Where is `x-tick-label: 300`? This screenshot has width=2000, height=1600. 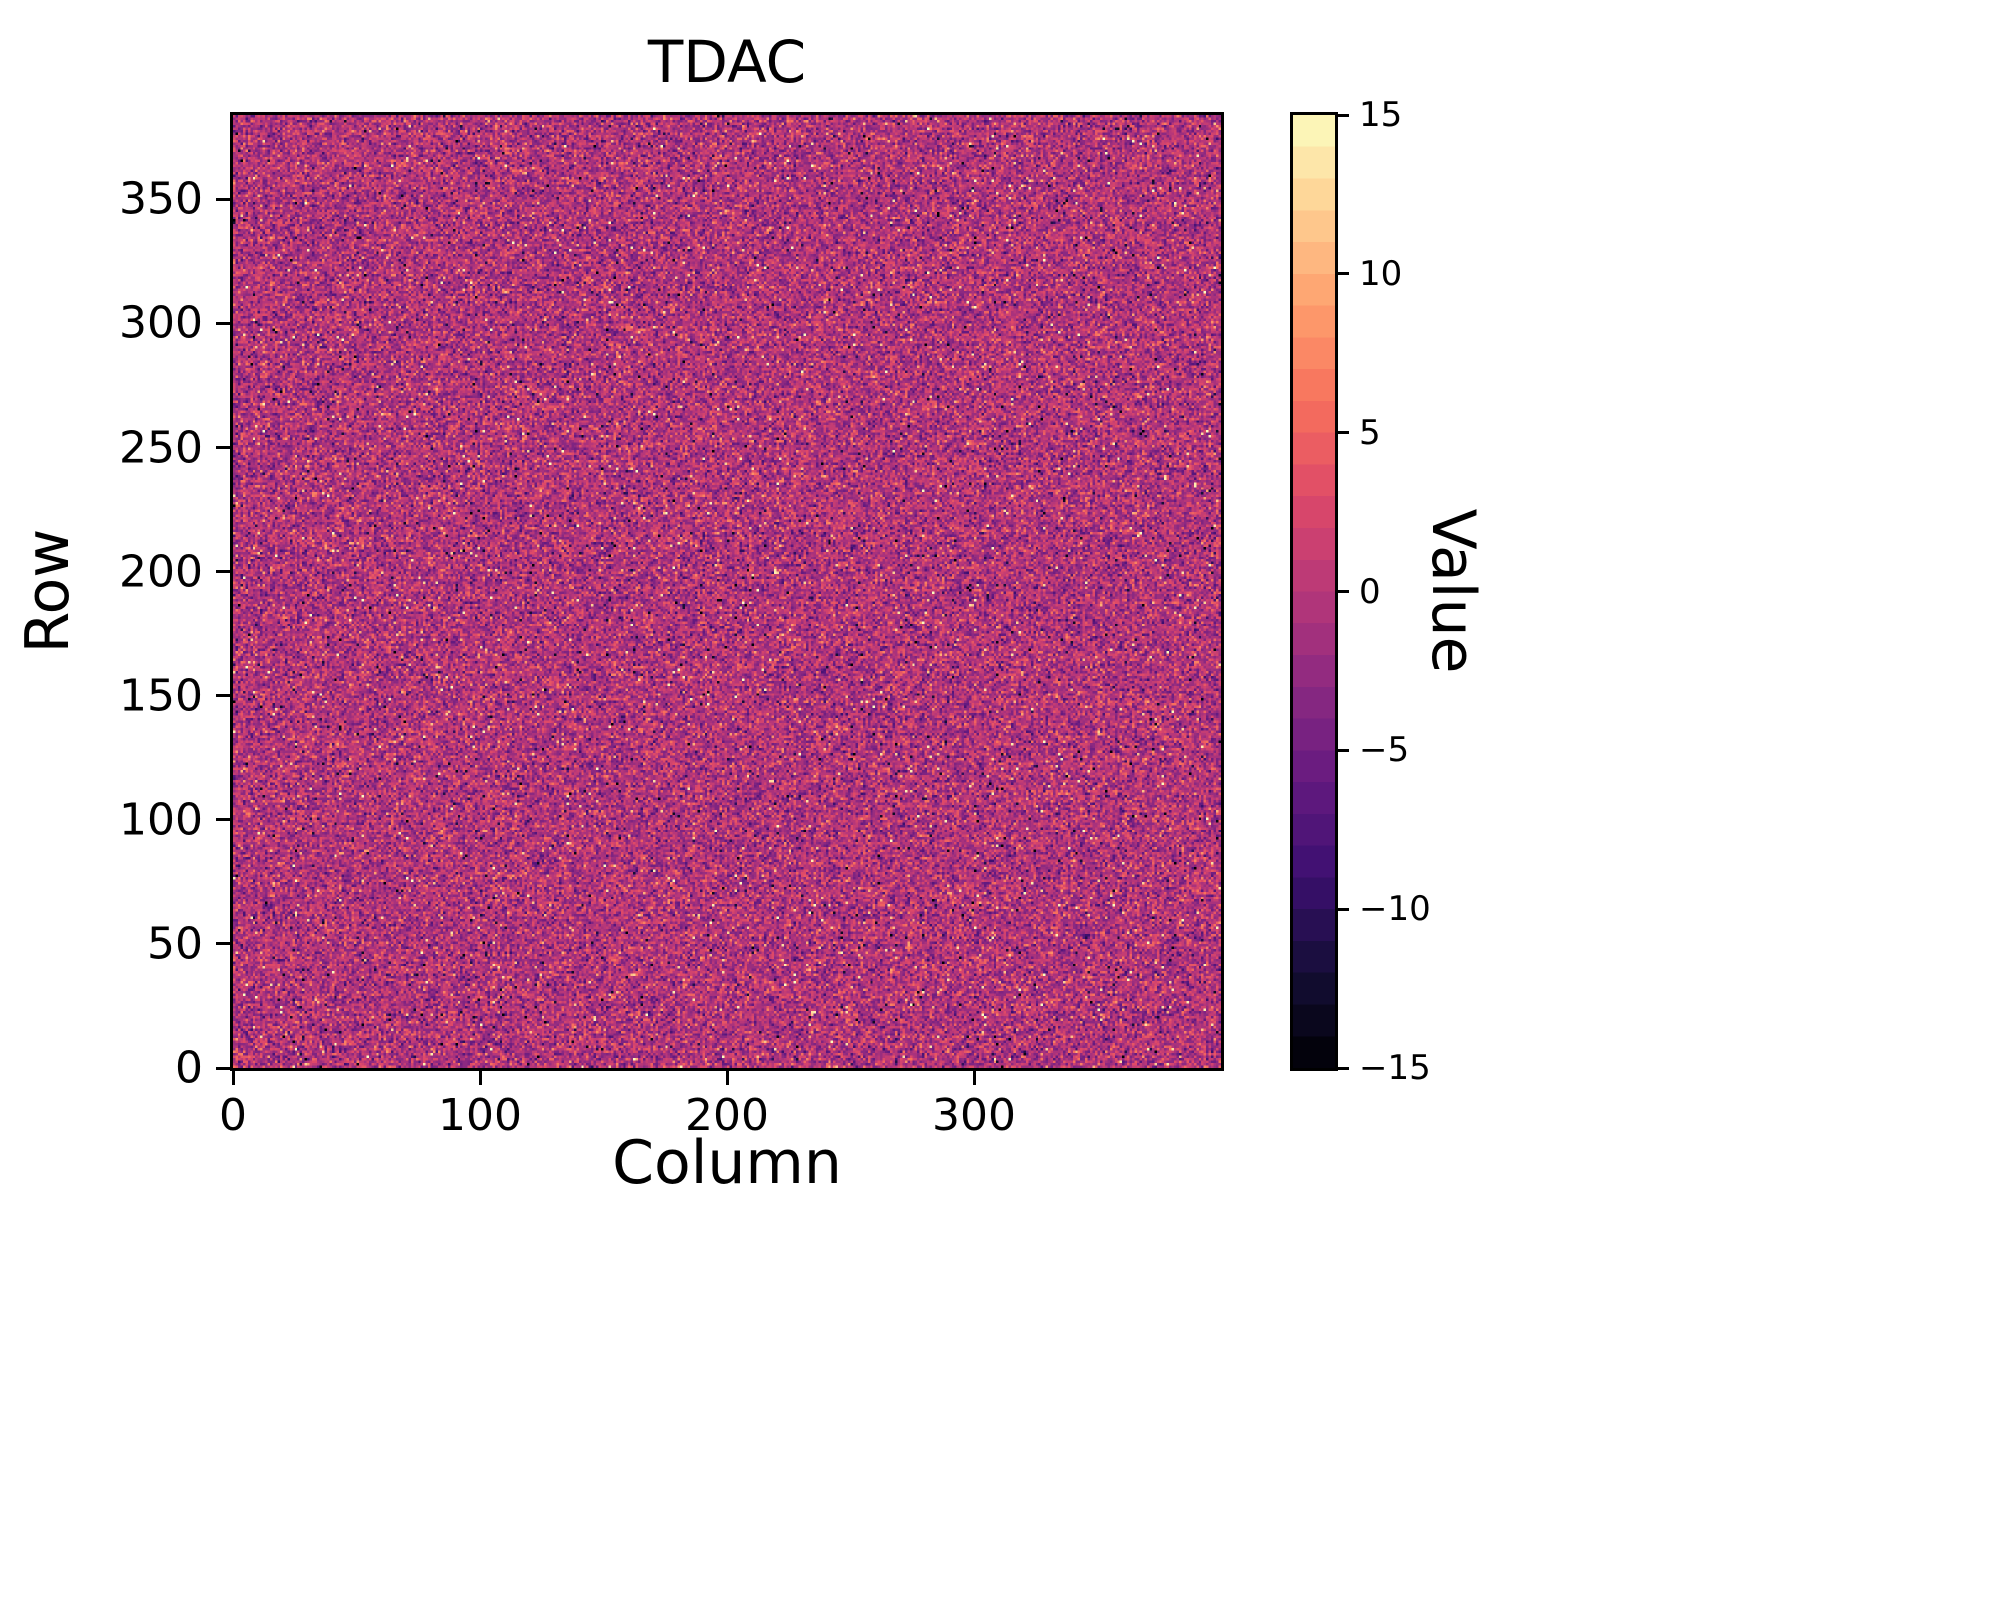
x-tick-label: 300 is located at coordinates (974, 1115).